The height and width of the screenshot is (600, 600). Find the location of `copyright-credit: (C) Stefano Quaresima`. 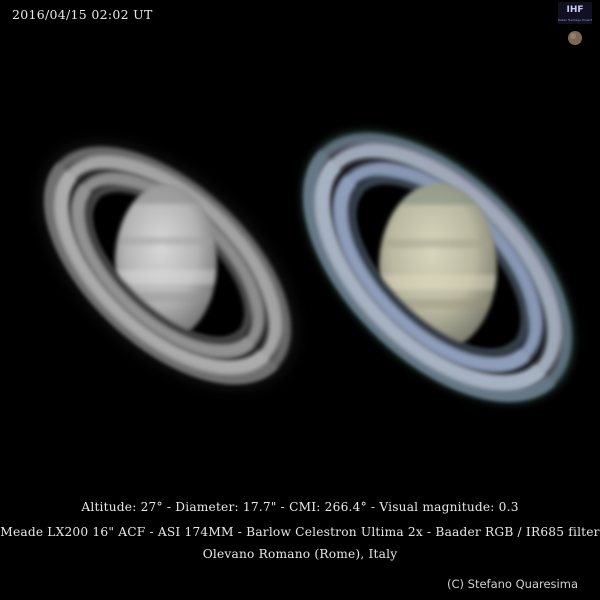

copyright-credit: (C) Stefano Quaresima is located at coordinates (512, 584).